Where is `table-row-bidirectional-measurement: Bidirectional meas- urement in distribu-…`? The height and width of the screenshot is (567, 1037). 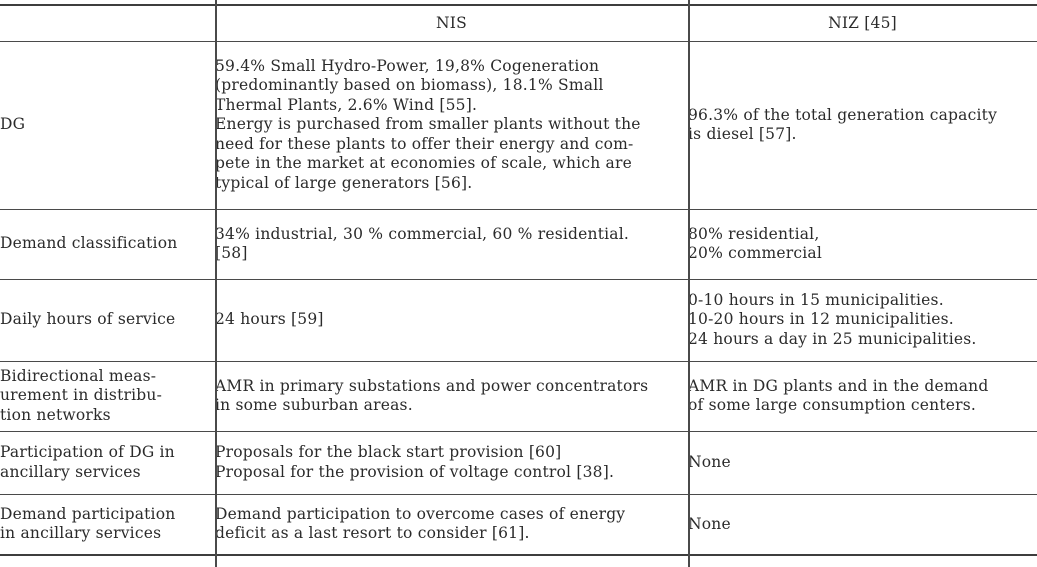 table-row-bidirectional-measurement: Bidirectional meas- urement in distribu-… is located at coordinates (518, 395).